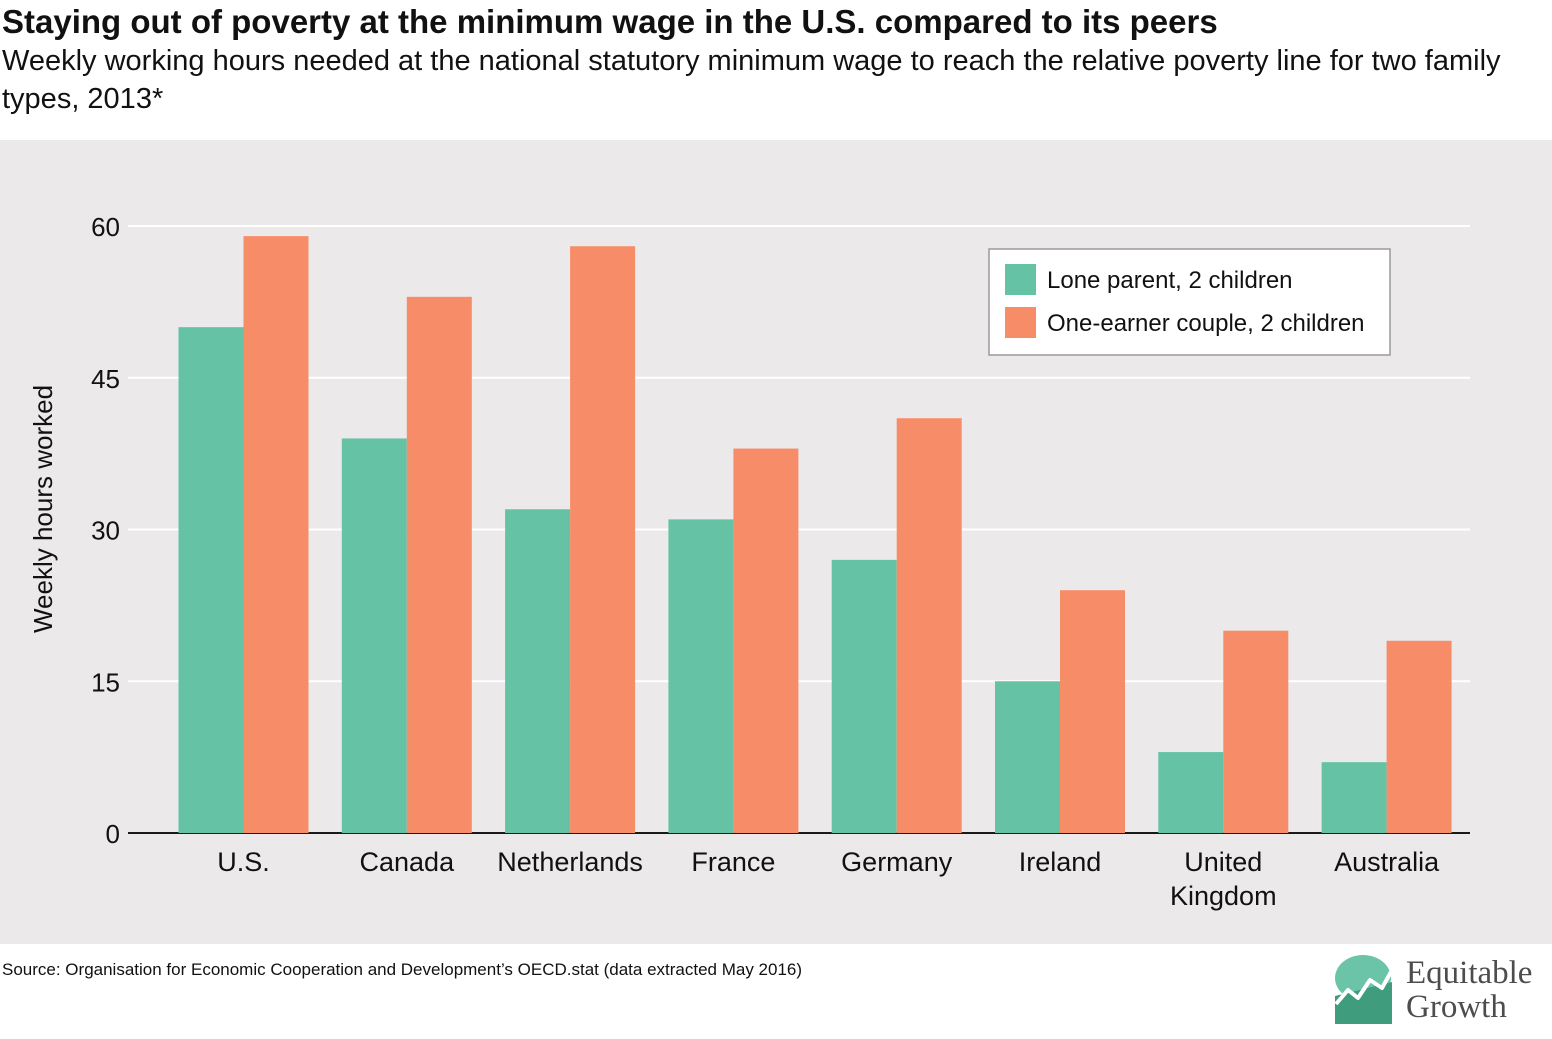 This screenshot has width=1552, height=1039. What do you see at coordinates (897, 862) in the screenshot?
I see `x-tick-label: Germany` at bounding box center [897, 862].